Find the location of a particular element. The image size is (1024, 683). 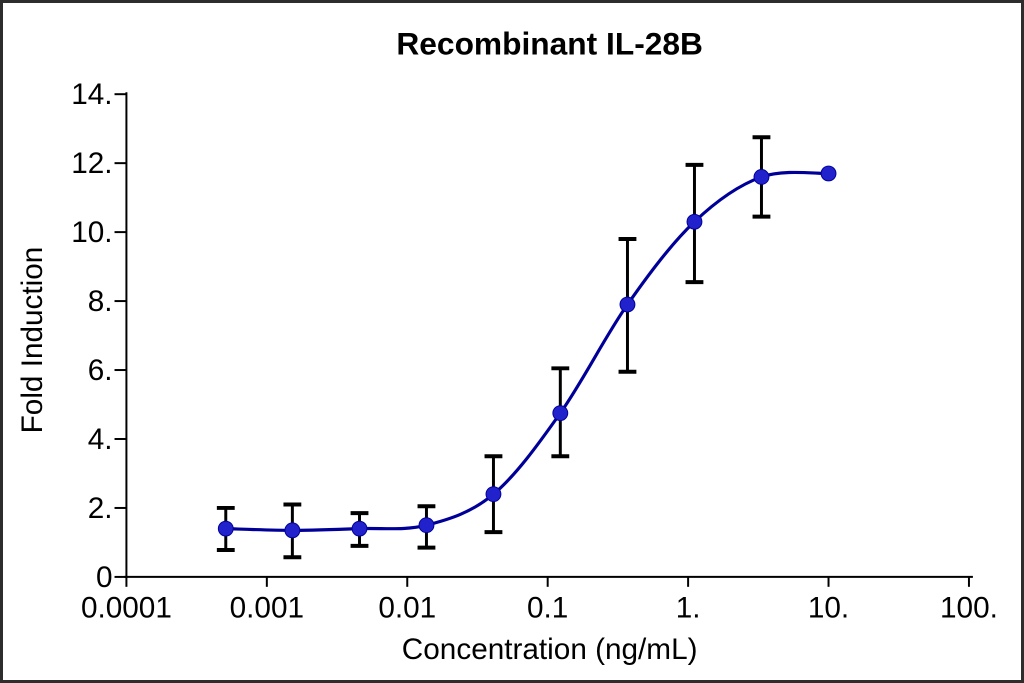

x-tick-label: 0.0001 is located at coordinates (126, 608).